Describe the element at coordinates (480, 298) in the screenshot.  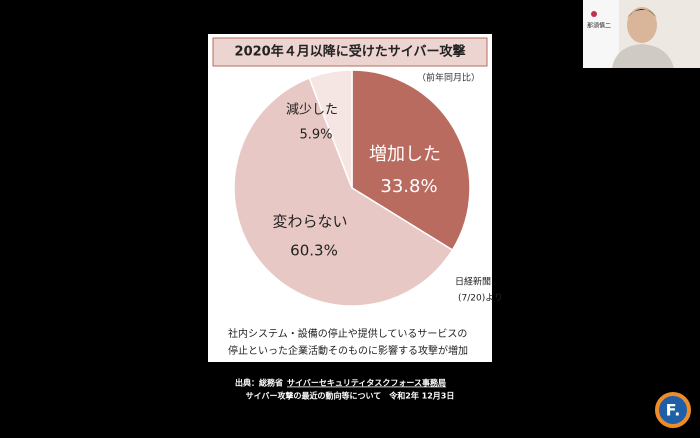
I see `annotation: (7/20)より` at that location.